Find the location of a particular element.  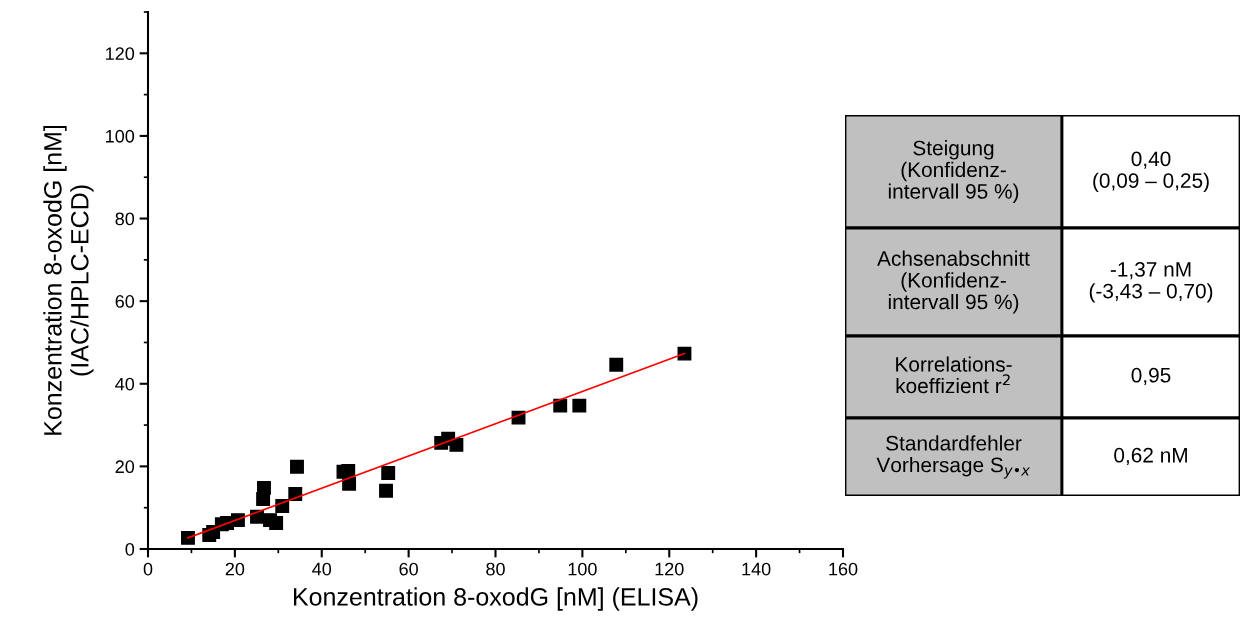

x-tick-label: 120 is located at coordinates (669, 569).